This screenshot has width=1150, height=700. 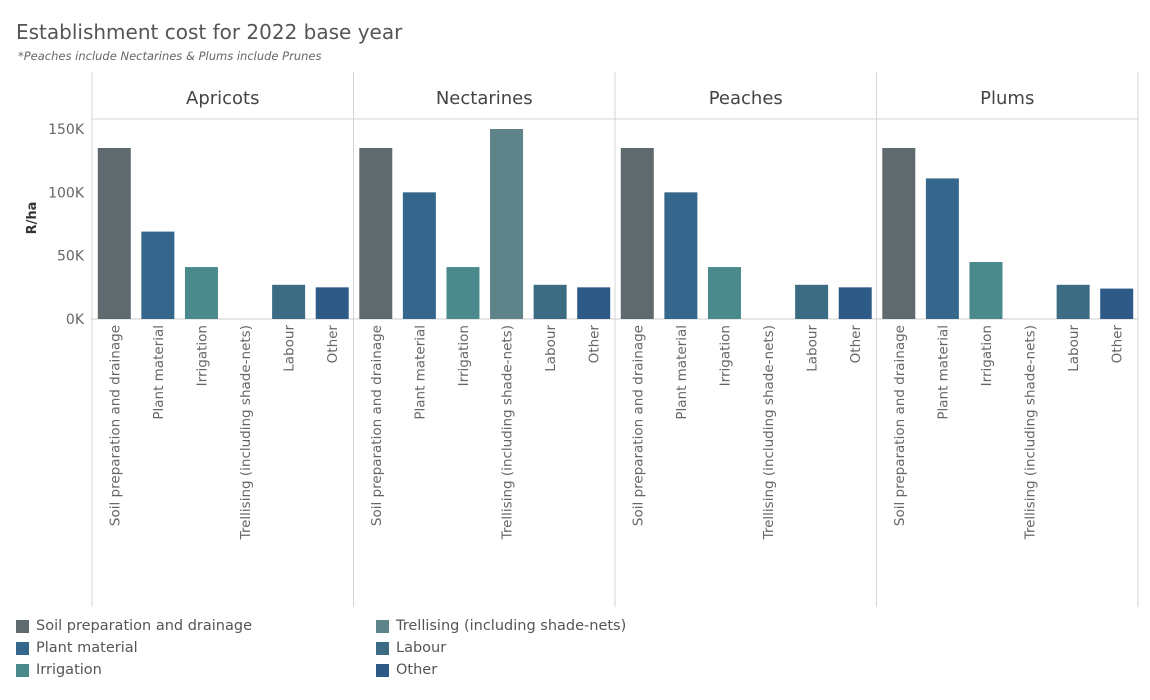 I want to click on legend-label: Plant material, so click(x=87, y=648).